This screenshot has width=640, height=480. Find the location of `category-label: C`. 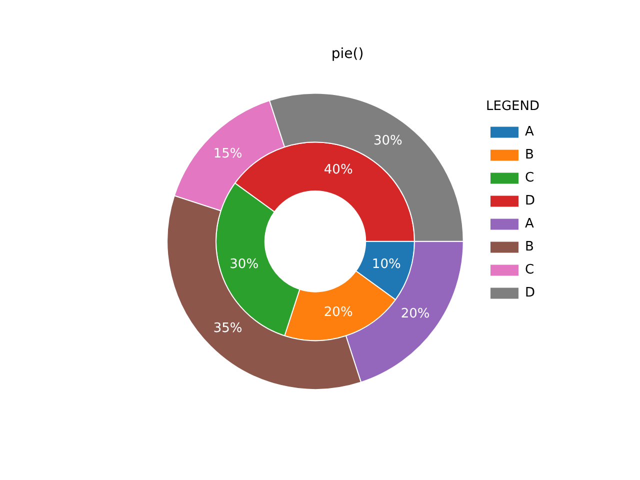

category-label: C is located at coordinates (529, 270).